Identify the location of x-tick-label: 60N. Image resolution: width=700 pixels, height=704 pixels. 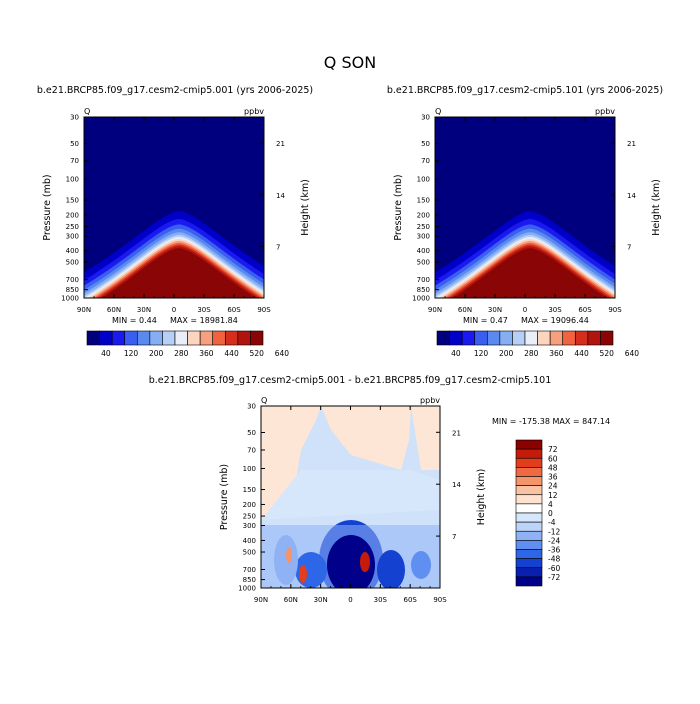
(114, 310).